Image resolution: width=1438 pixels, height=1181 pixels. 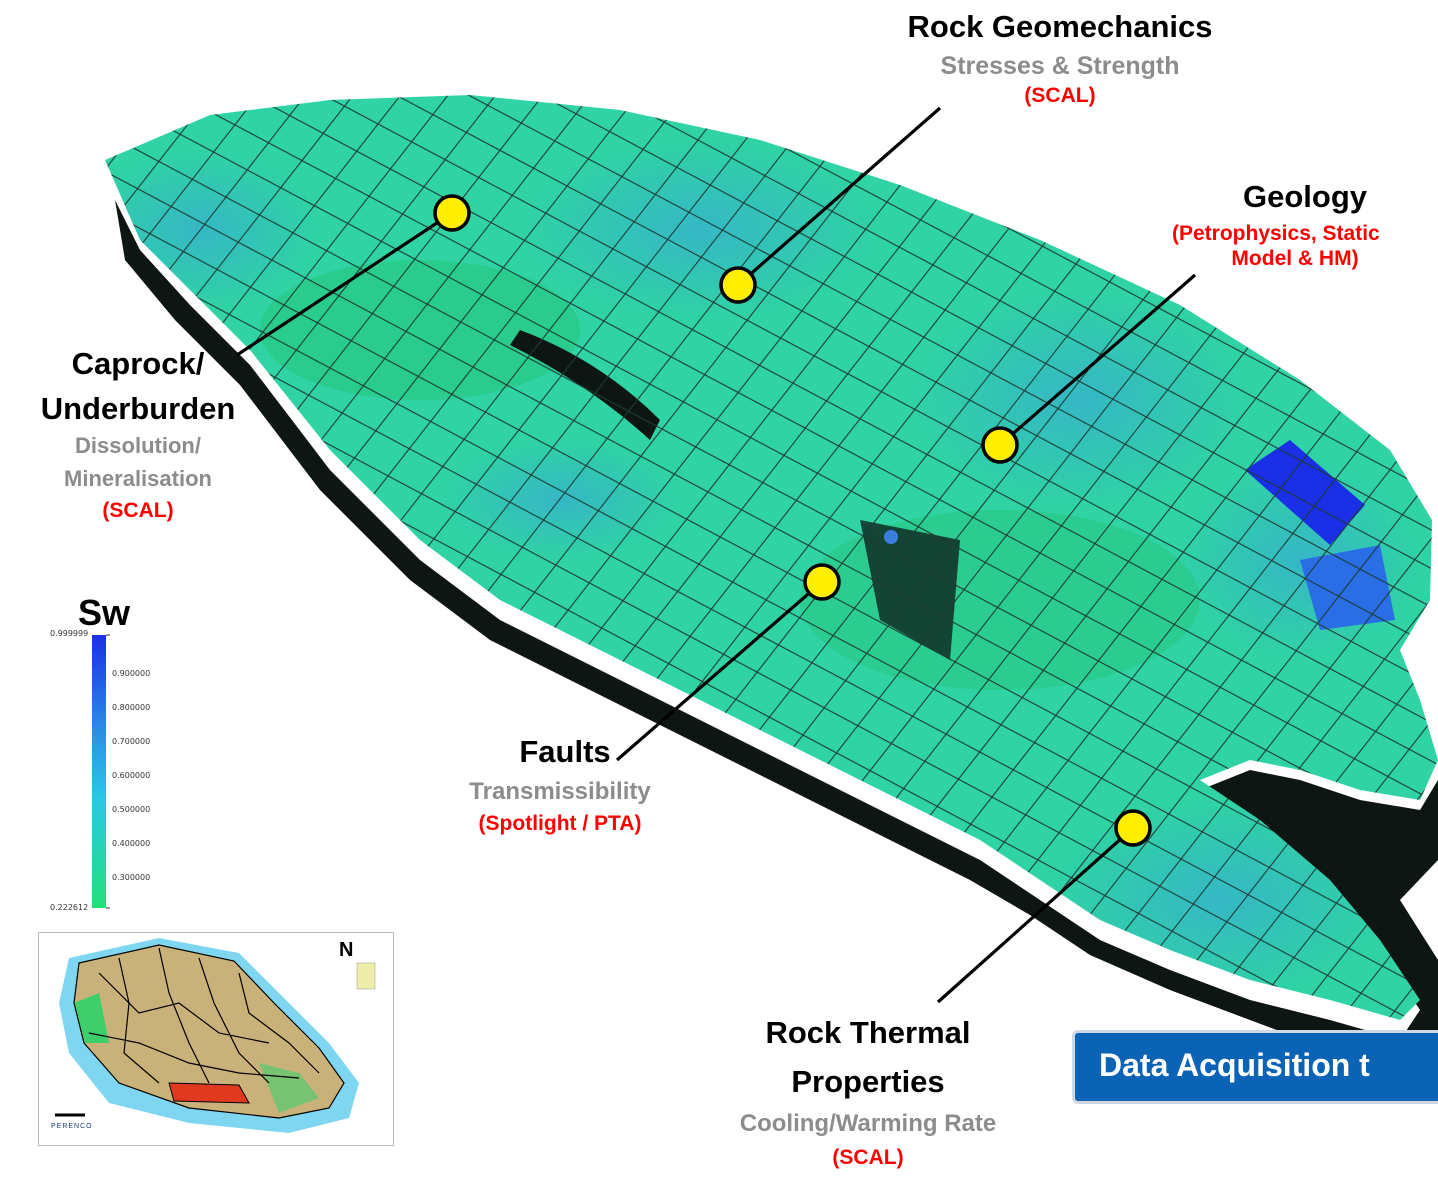 I want to click on faults-note: (Spotlight / PTA), so click(x=560, y=823).